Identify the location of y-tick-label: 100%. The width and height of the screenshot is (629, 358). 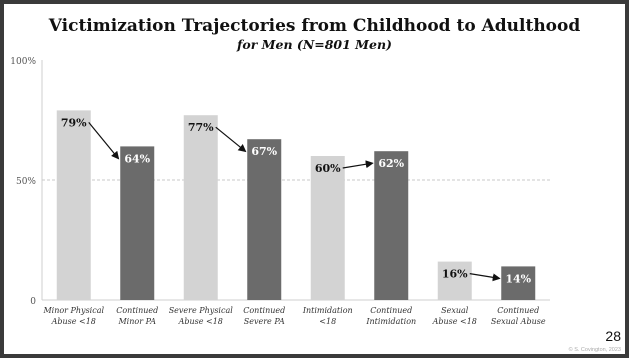
(23, 62).